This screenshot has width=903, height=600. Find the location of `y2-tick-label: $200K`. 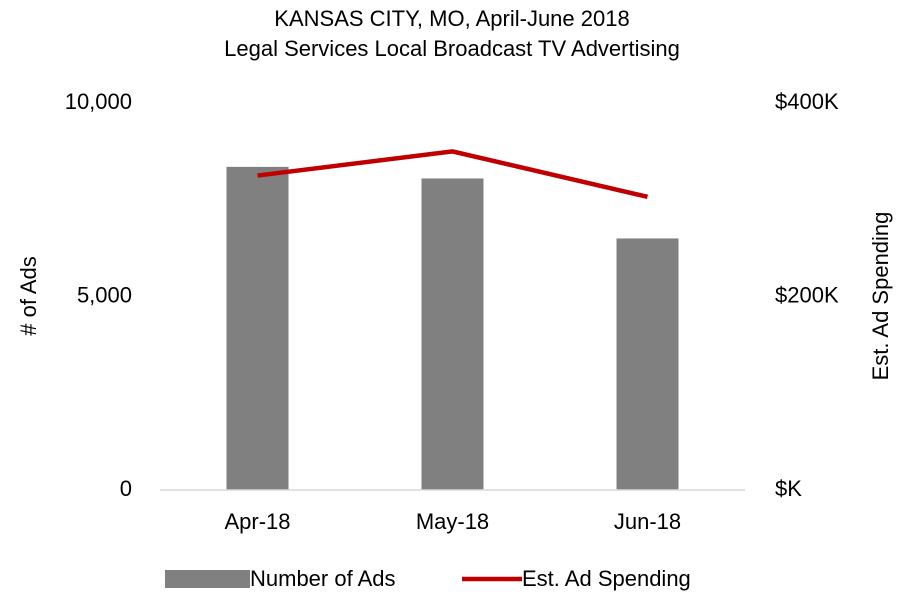

y2-tick-label: $200K is located at coordinates (807, 294).